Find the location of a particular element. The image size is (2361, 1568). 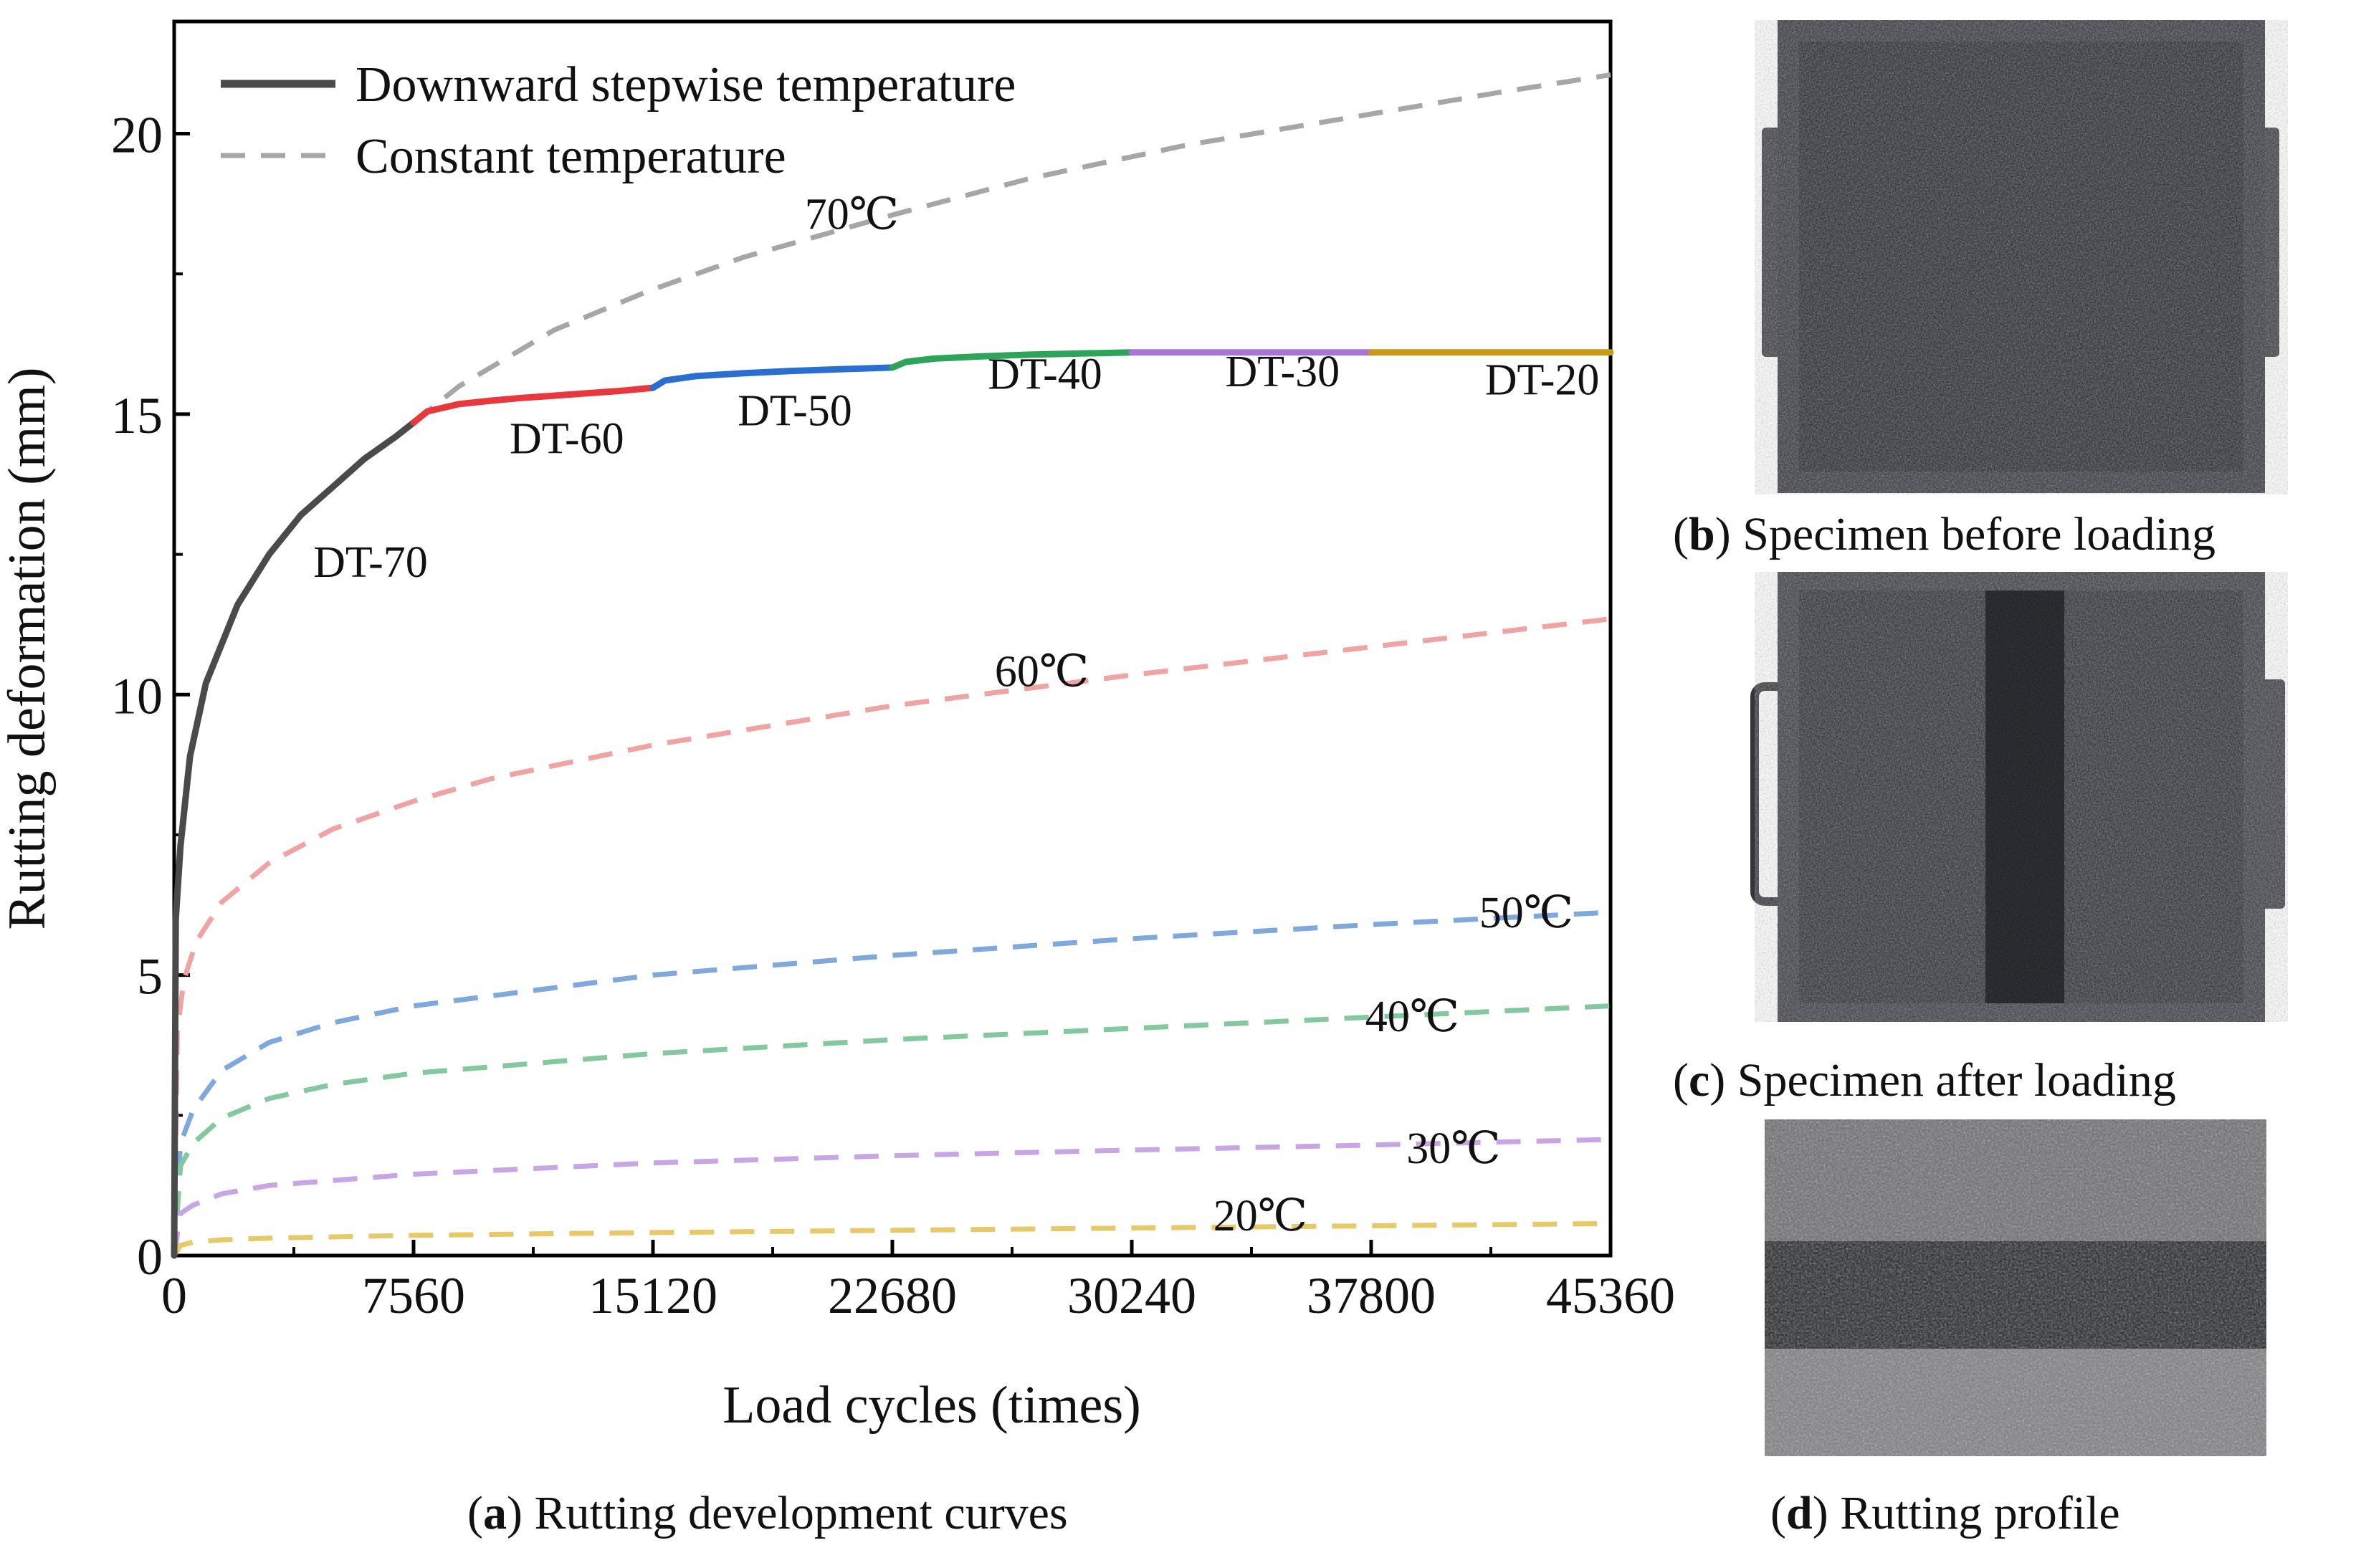

annotation-20c: 20℃ is located at coordinates (1260, 1216).